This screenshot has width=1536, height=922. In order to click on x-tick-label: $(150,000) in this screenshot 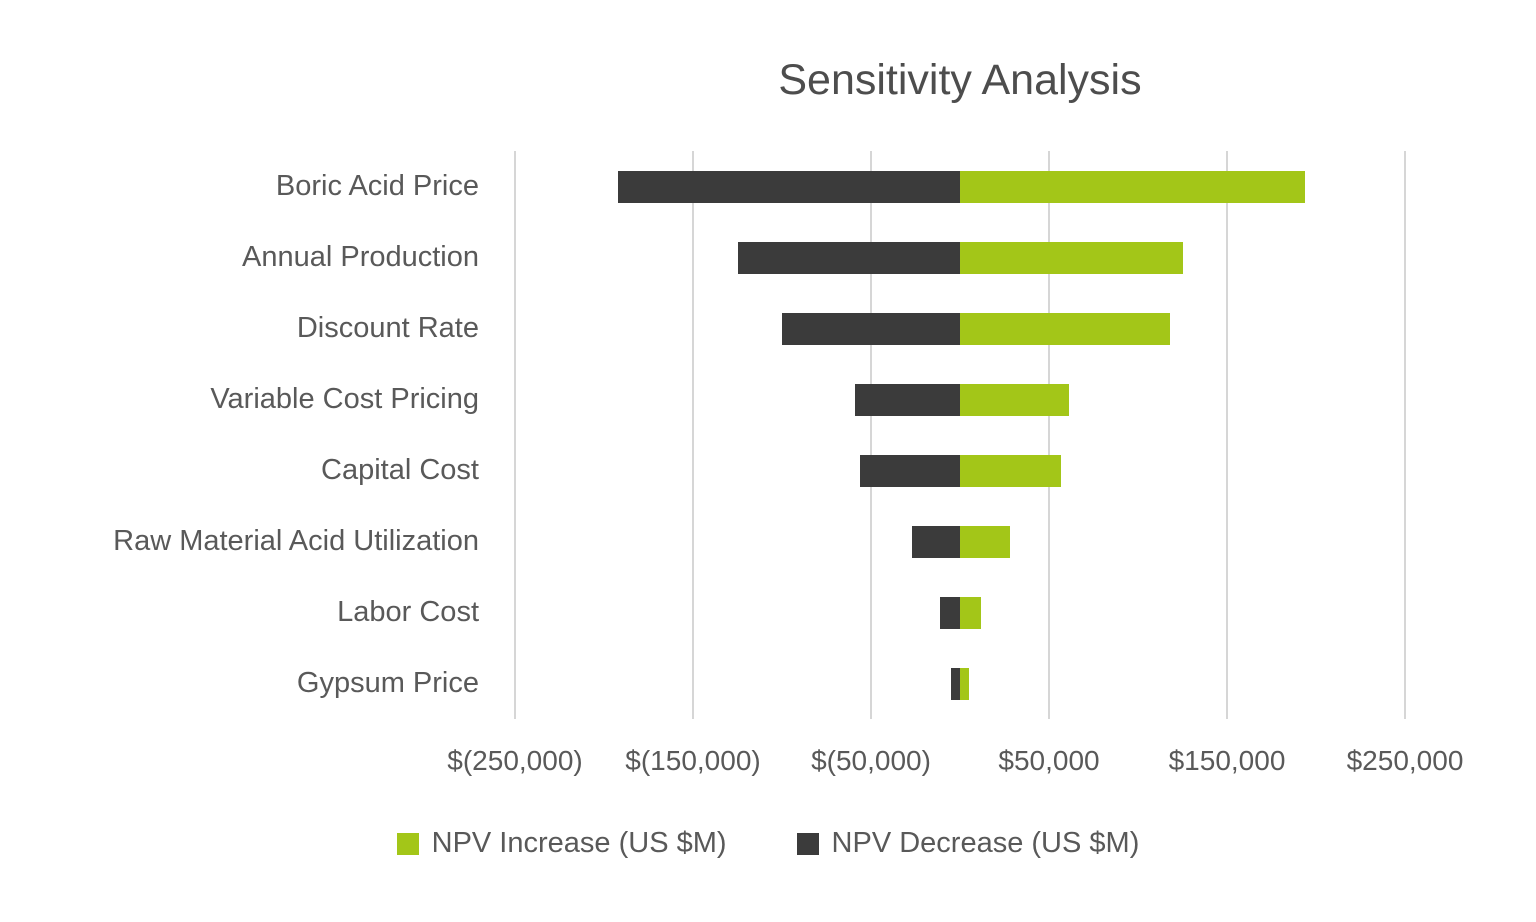, I will do `click(693, 760)`.